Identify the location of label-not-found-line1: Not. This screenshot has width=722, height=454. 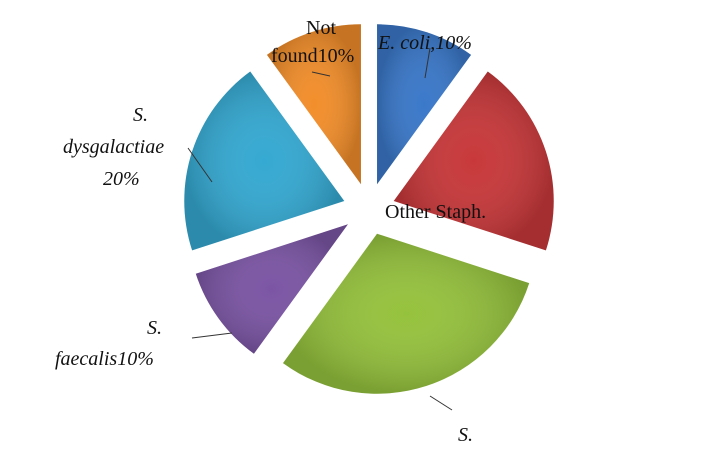
(321, 28).